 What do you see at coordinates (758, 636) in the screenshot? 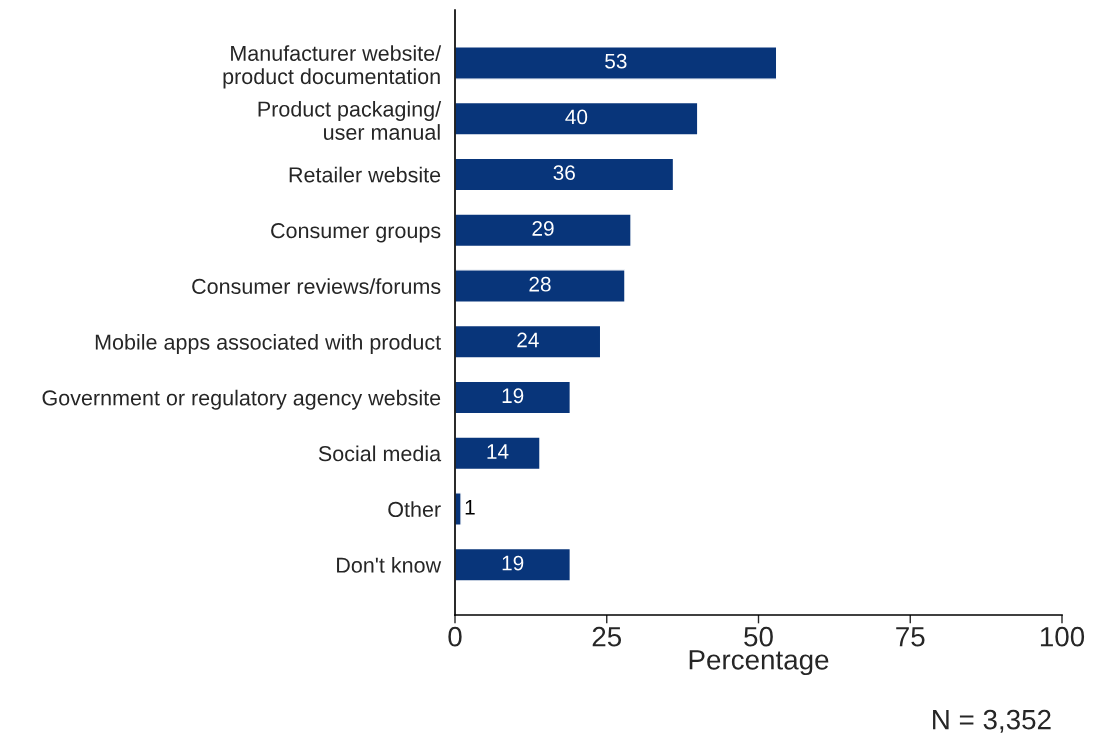
I see `x-tick-label: 50` at bounding box center [758, 636].